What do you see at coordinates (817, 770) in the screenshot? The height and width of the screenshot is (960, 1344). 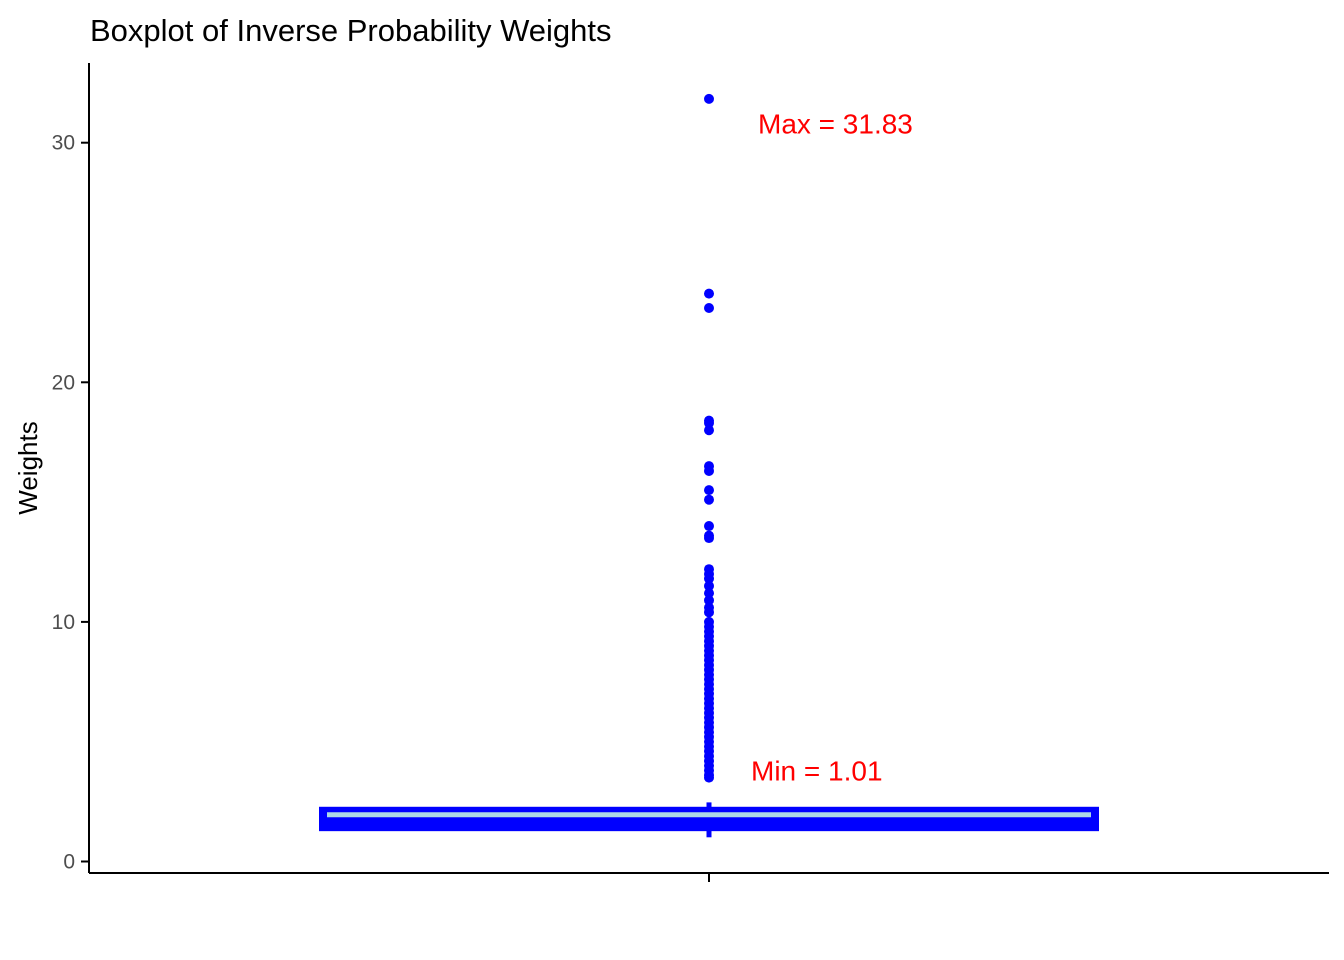 I see `min-annotation: Min = 1.01` at bounding box center [817, 770].